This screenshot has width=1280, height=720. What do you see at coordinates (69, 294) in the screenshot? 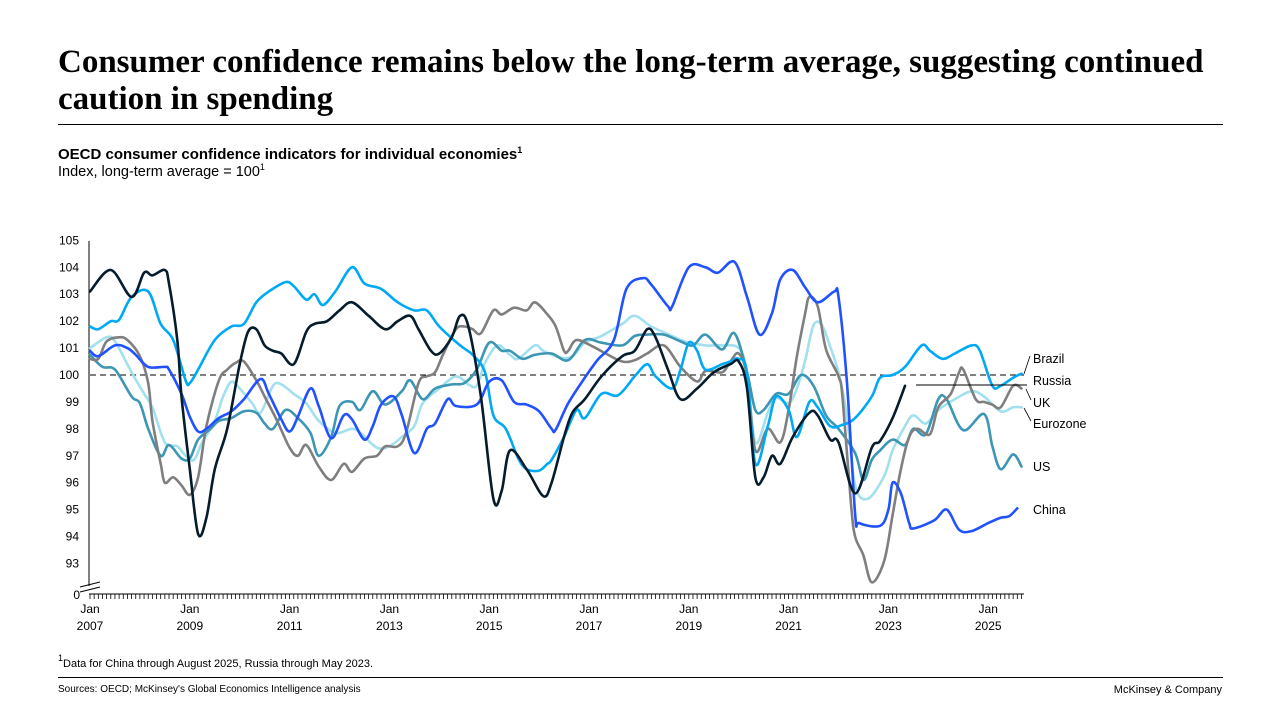
I see `y-tick-label: 103` at bounding box center [69, 294].